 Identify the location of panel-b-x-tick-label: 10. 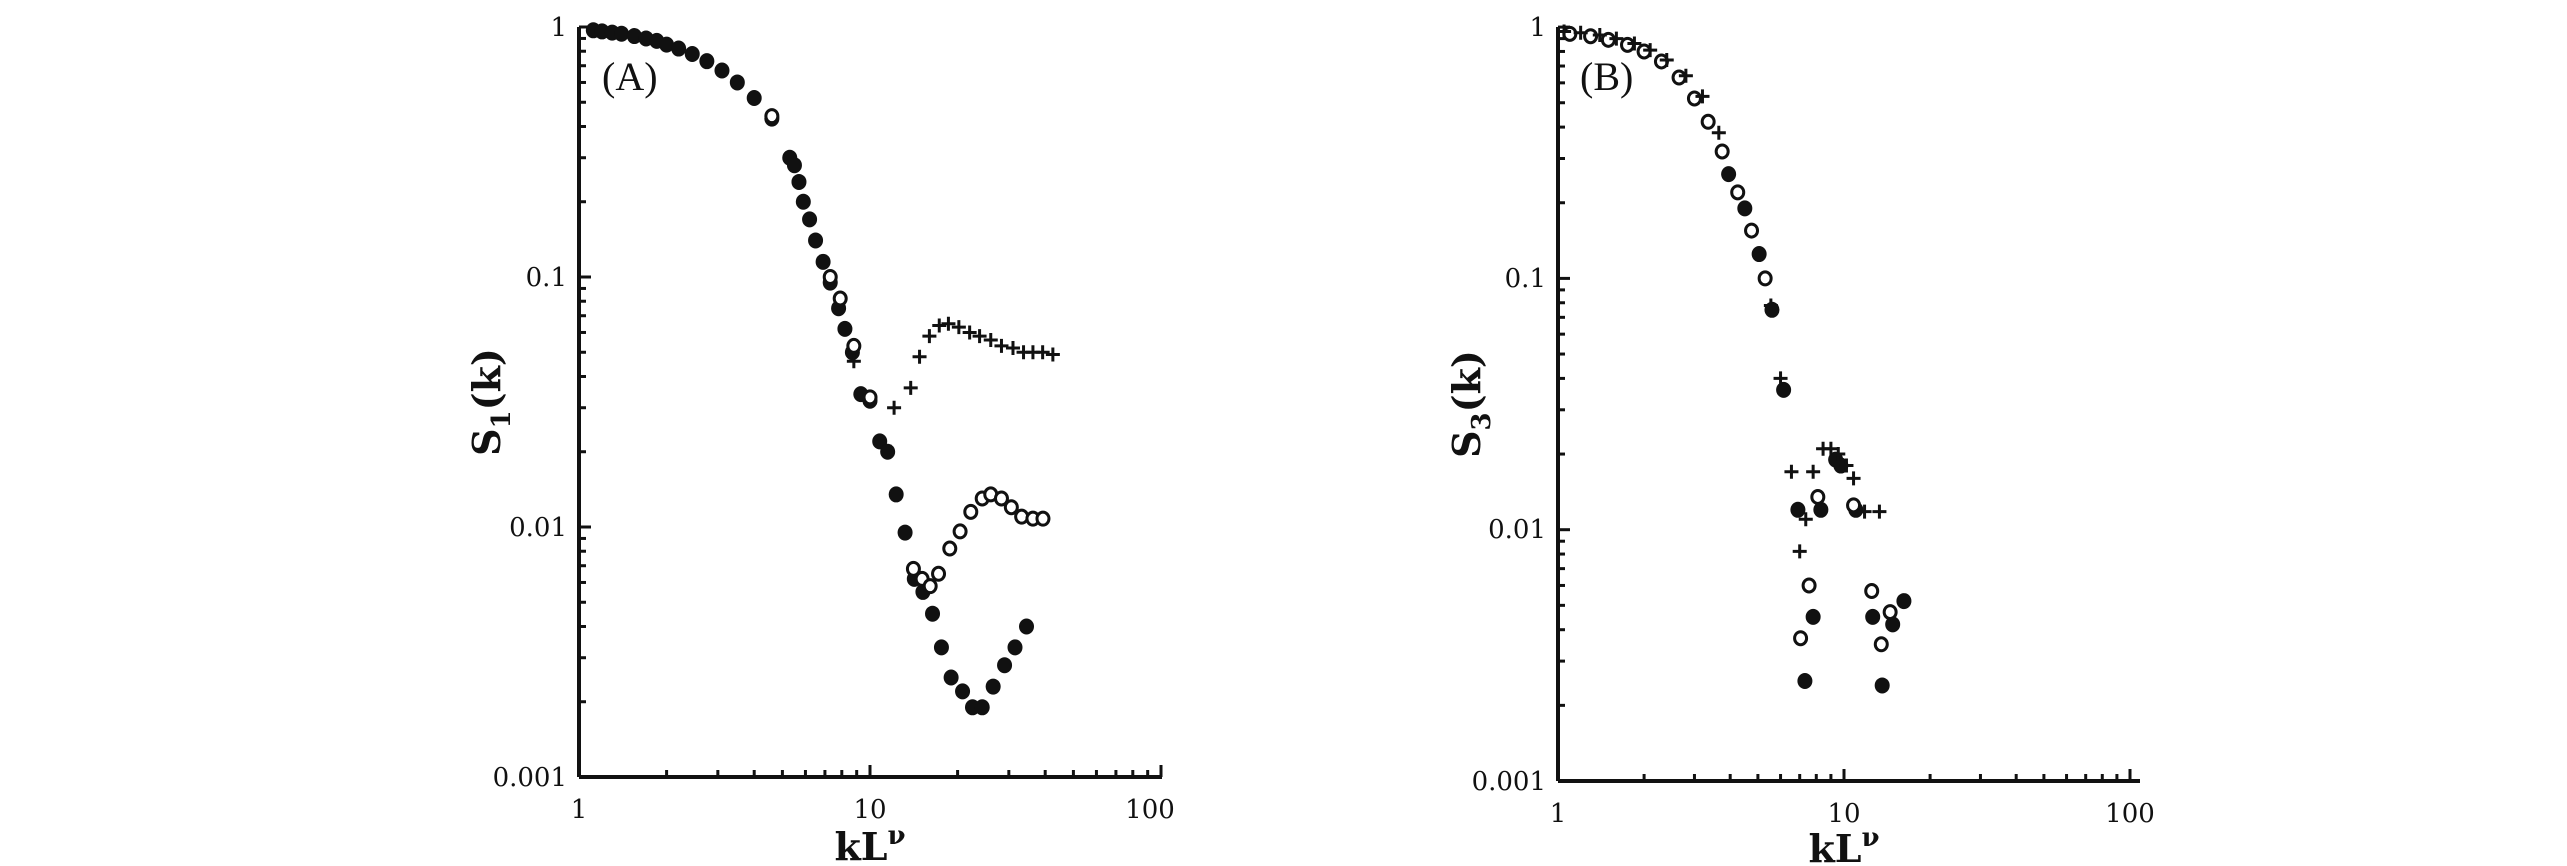
(1843, 814).